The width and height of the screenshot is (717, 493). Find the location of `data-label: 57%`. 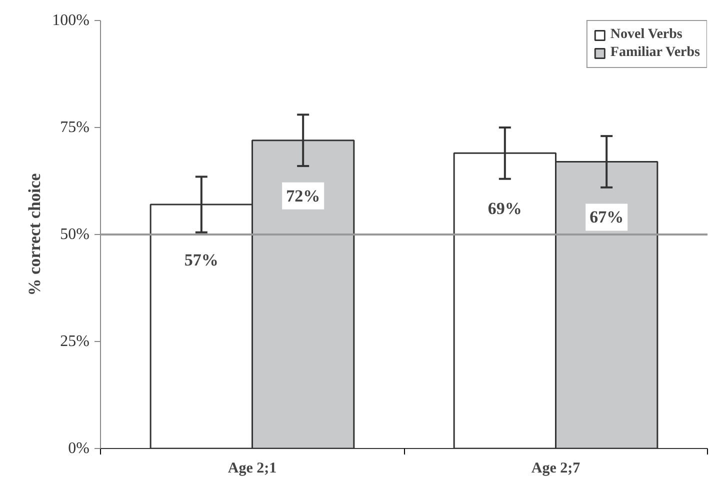

data-label: 57% is located at coordinates (201, 260).